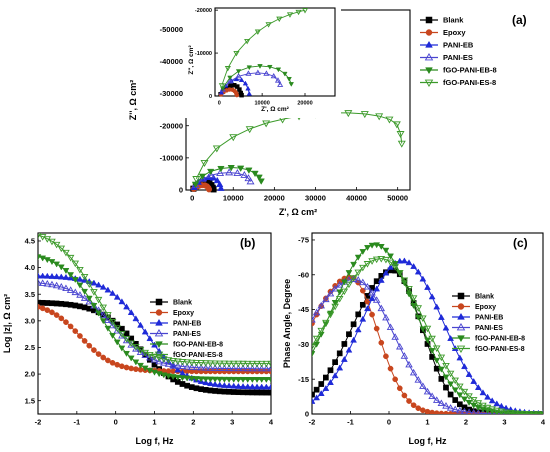 The image size is (550, 452). I want to click on y-tick-label: 4.0, so click(30, 267).